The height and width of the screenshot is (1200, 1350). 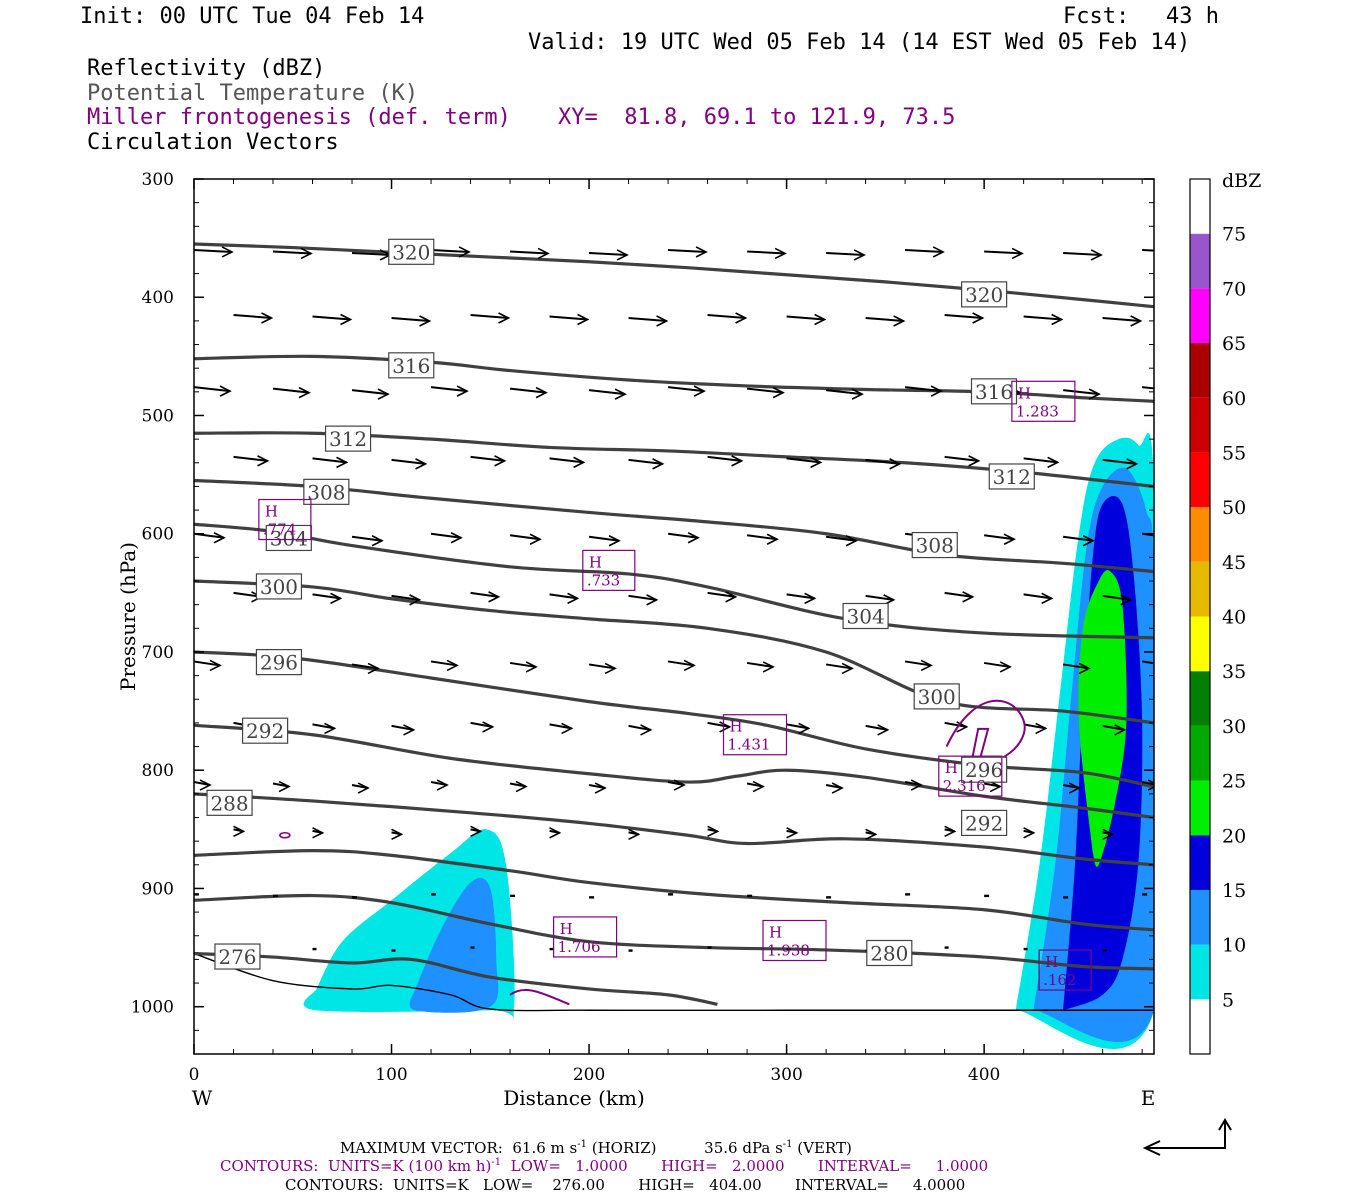 What do you see at coordinates (299, 117) in the screenshot?
I see `field-frontogenesis: Miller frontogenesis (def. term)` at bounding box center [299, 117].